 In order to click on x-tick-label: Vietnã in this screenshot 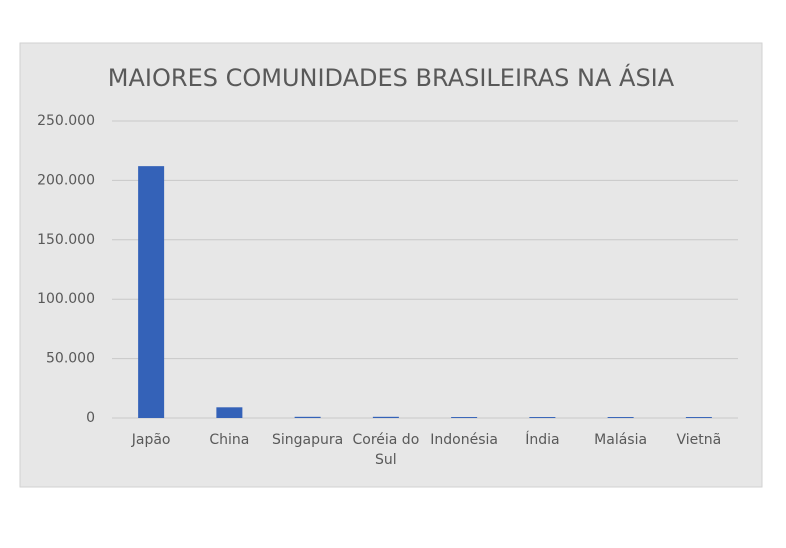, I will do `click(699, 440)`.